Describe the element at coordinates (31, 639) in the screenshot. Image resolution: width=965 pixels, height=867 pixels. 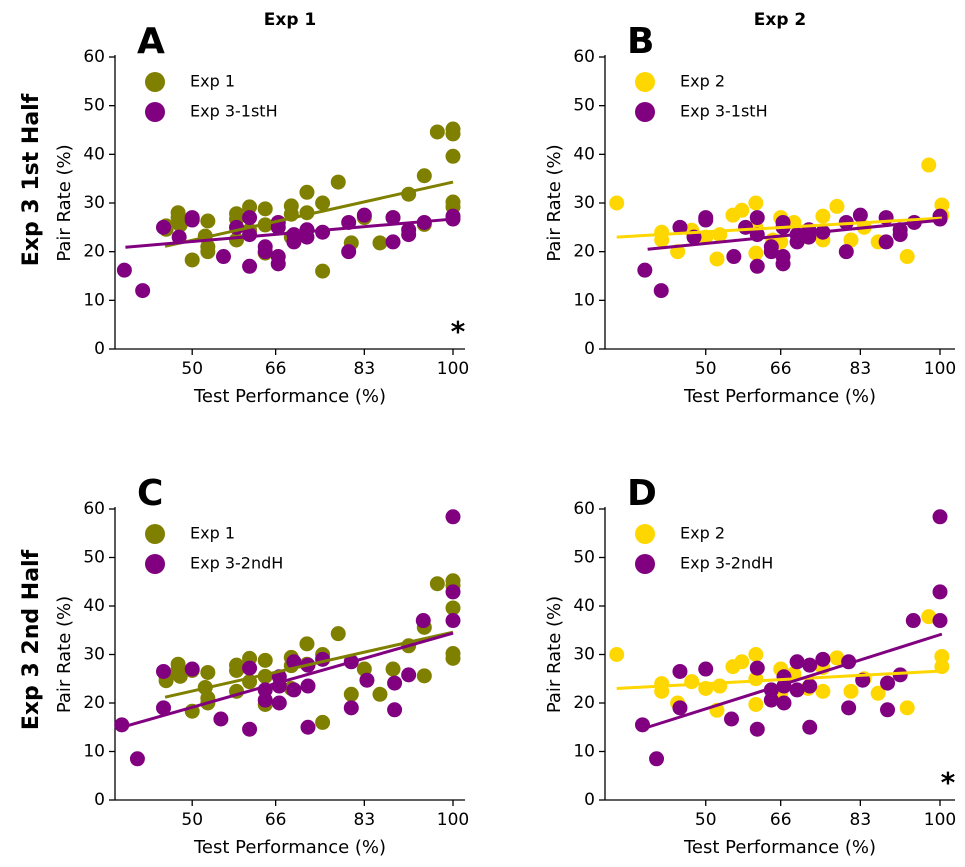
I see `row-label: Exp 3 2nd Half` at that location.